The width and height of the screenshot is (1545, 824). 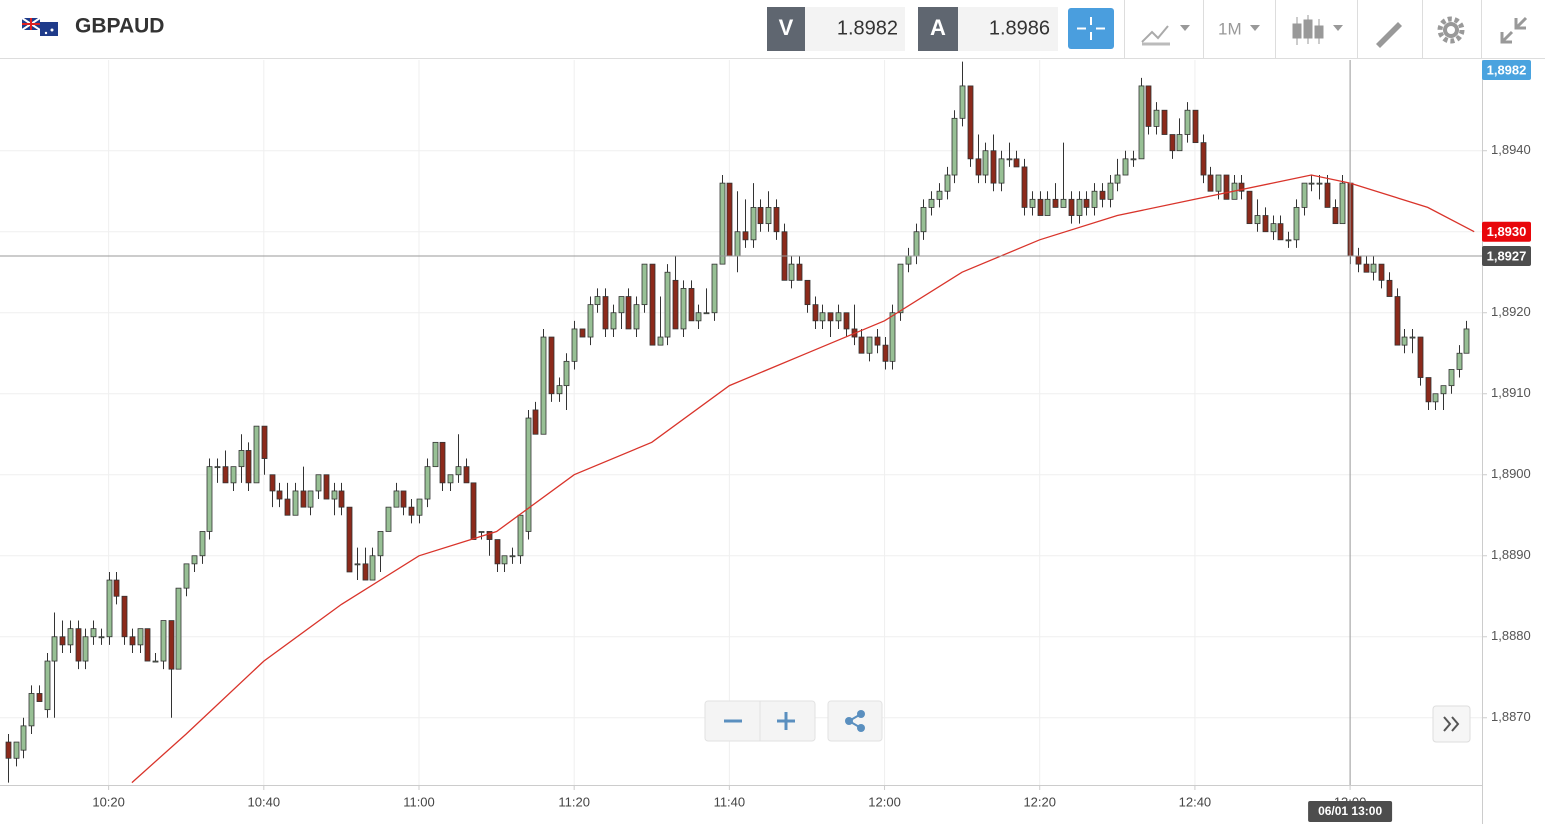 What do you see at coordinates (1511, 635) in the screenshot?
I see `y-tick-label: 1,8880` at bounding box center [1511, 635].